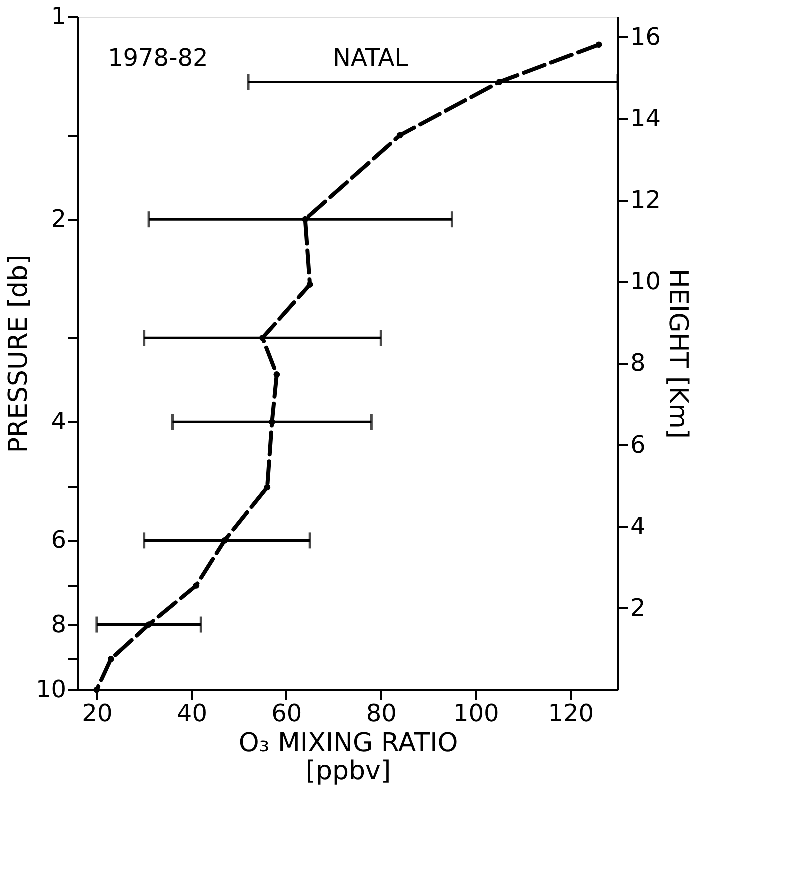  What do you see at coordinates (646, 282) in the screenshot?
I see `y2-tick-label: 10` at bounding box center [646, 282].